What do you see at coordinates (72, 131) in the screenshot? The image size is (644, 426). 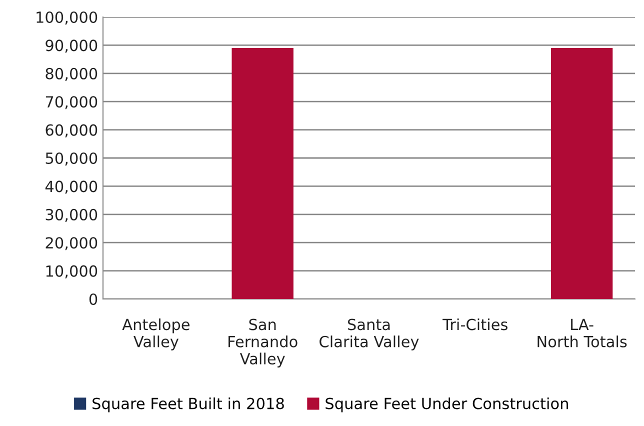 I see `y-tick-label: 60,000` at bounding box center [72, 131].